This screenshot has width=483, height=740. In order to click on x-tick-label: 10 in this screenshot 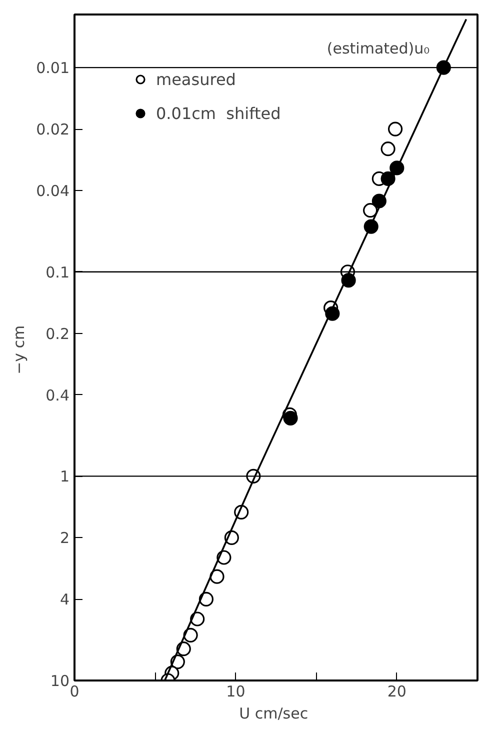, I will do `click(236, 691)`.